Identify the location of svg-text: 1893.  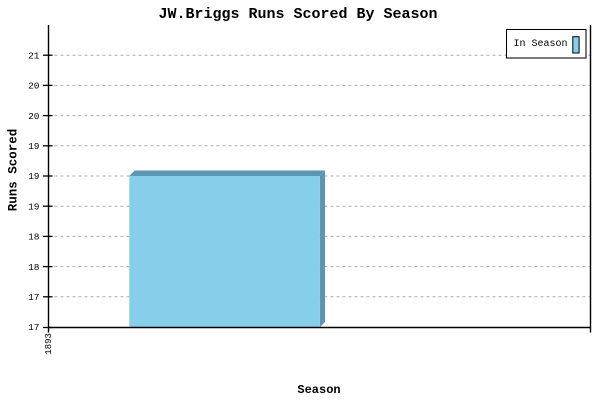
(49, 344).